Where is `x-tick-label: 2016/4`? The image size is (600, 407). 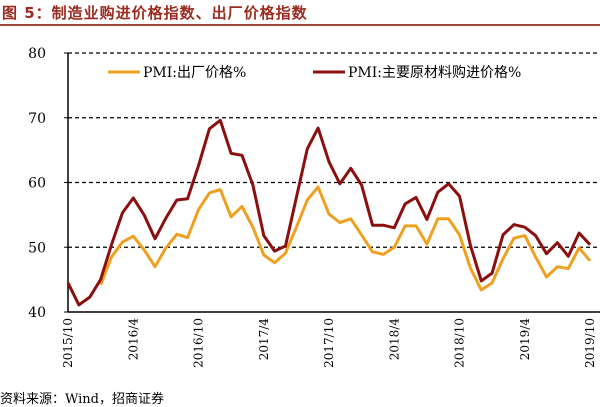 x-tick-label: 2016/4 is located at coordinates (133, 339).